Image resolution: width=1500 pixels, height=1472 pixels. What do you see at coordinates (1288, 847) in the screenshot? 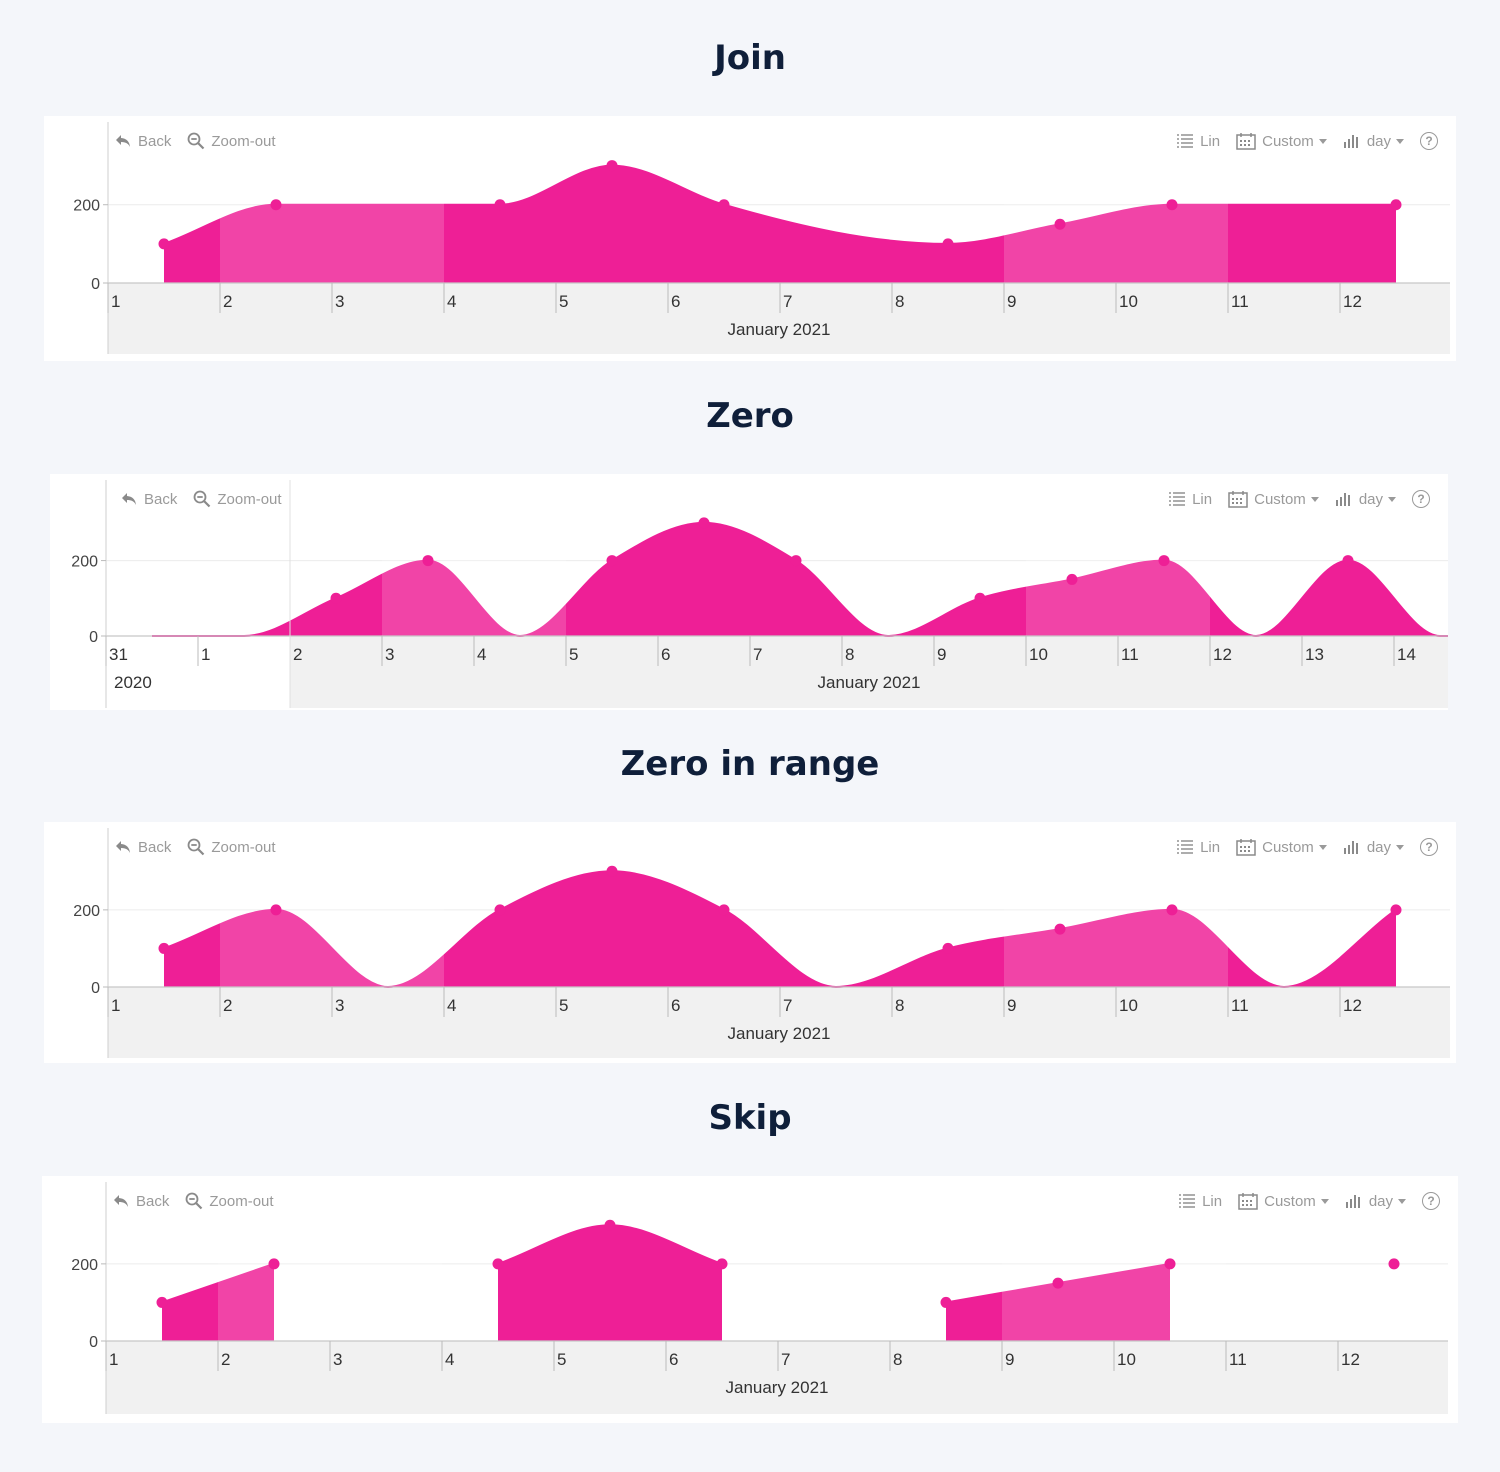
I see `range-label: Custom` at bounding box center [1288, 847].